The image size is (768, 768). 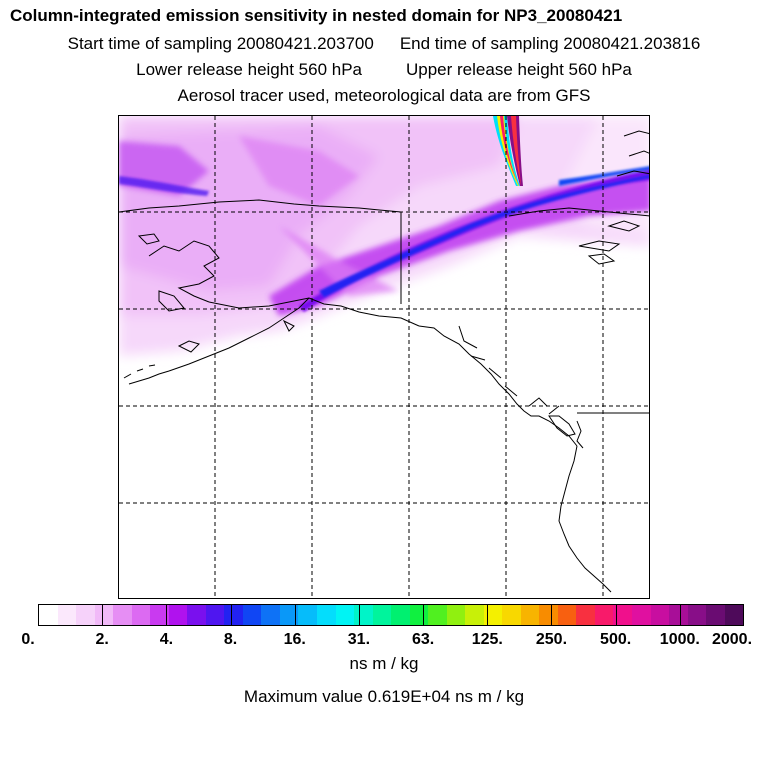 I want to click on colorbar-tick-label: 0., so click(x=28, y=639).